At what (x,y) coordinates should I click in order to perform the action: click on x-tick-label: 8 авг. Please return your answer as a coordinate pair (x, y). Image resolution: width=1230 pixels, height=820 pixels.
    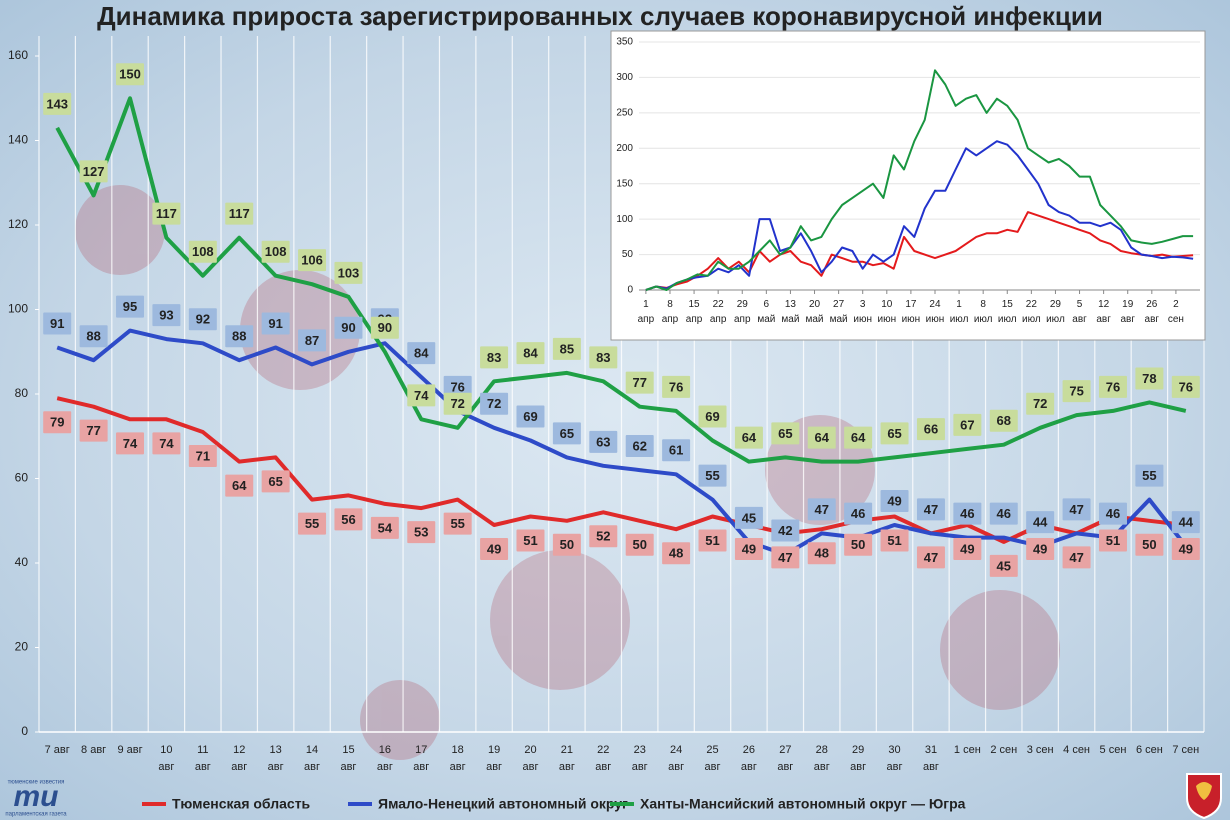
    Looking at the image, I should click on (93, 750).